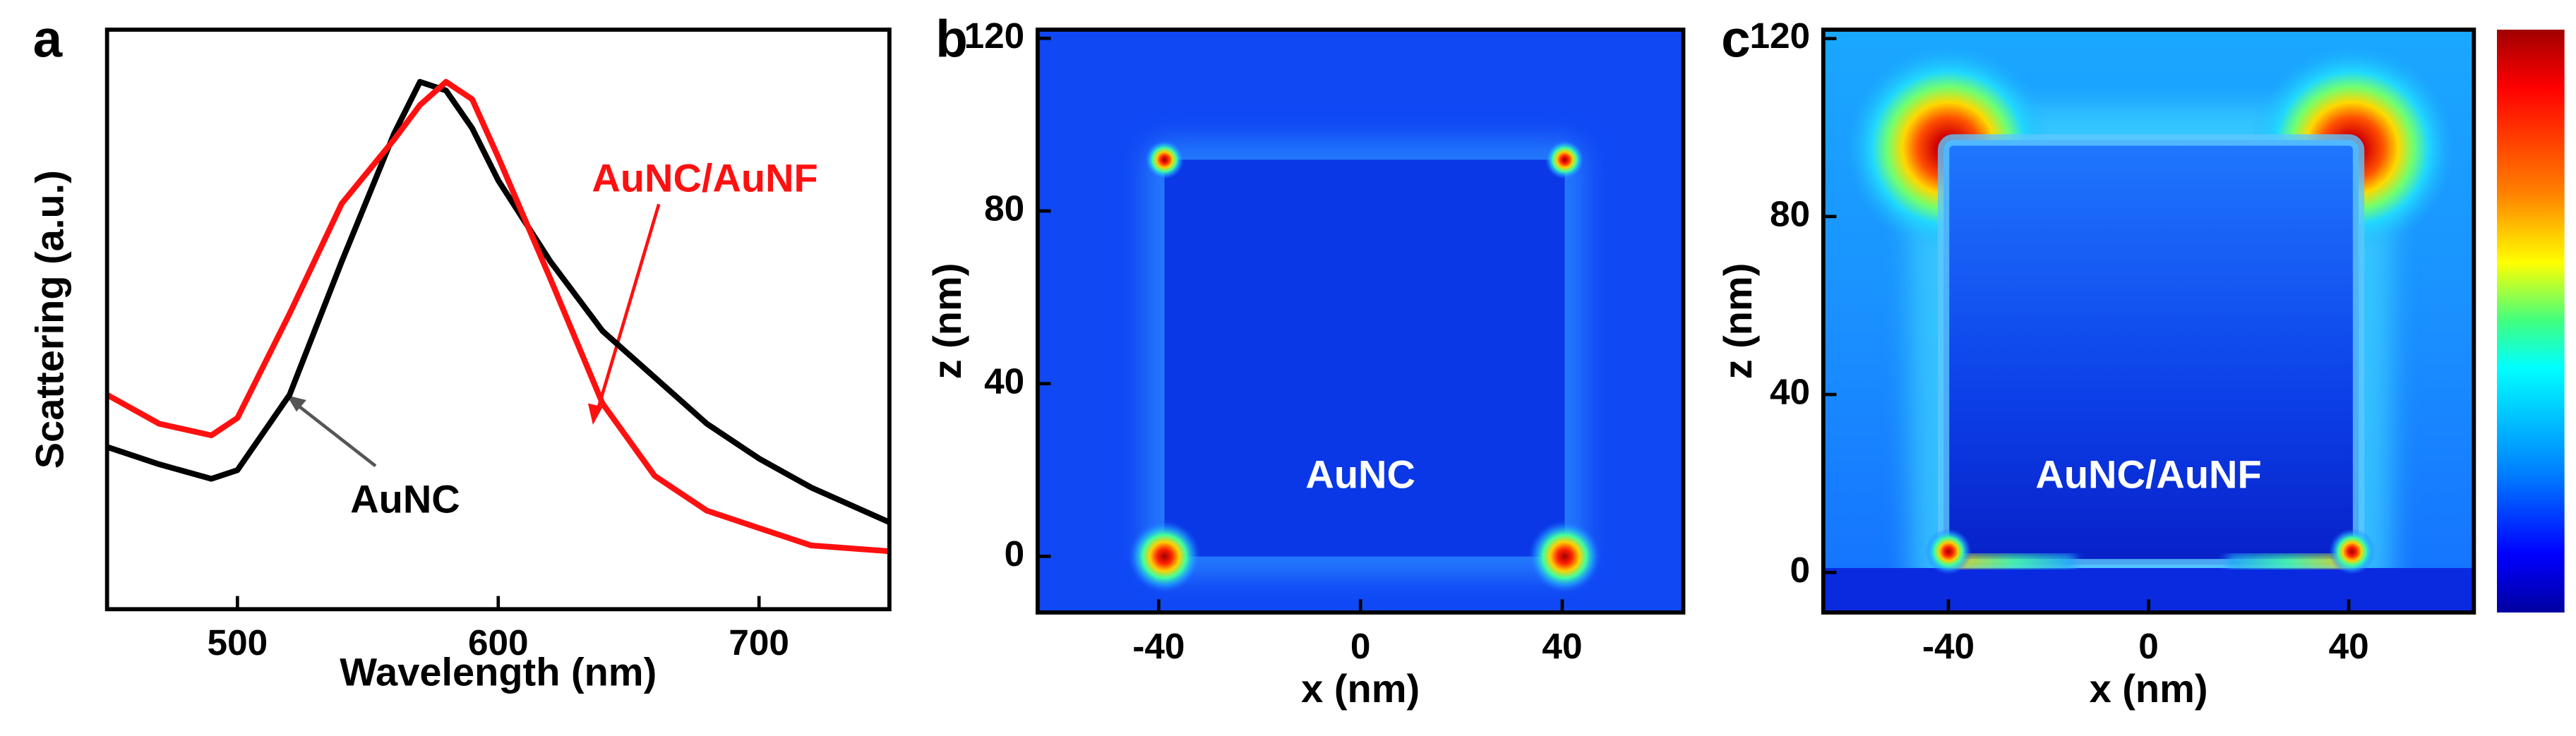  Describe the element at coordinates (1736, 38) in the screenshot. I see `panel-label: c` at that location.